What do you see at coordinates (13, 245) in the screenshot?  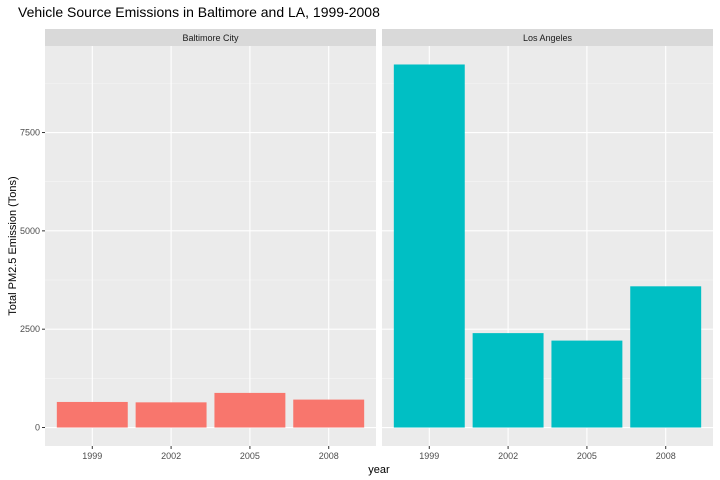 I see `y-axis-title: Total PM2.5 Emission (Tons)` at bounding box center [13, 245].